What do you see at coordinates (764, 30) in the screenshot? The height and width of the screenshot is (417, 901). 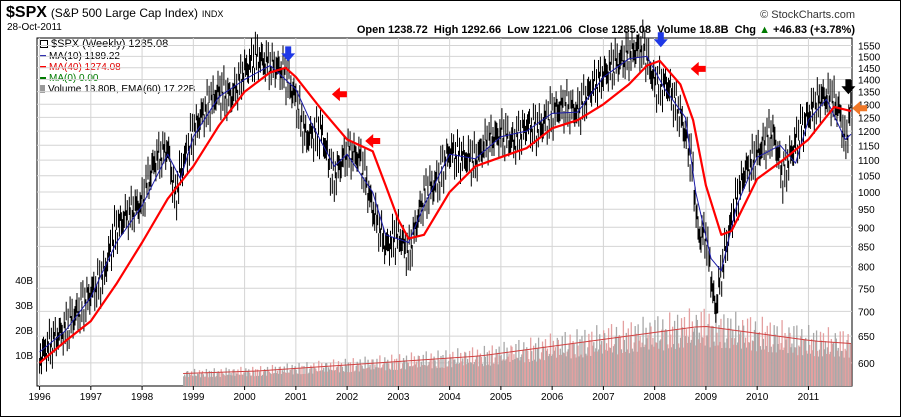 I see `chg-arrow-icon: ▲` at bounding box center [764, 30].